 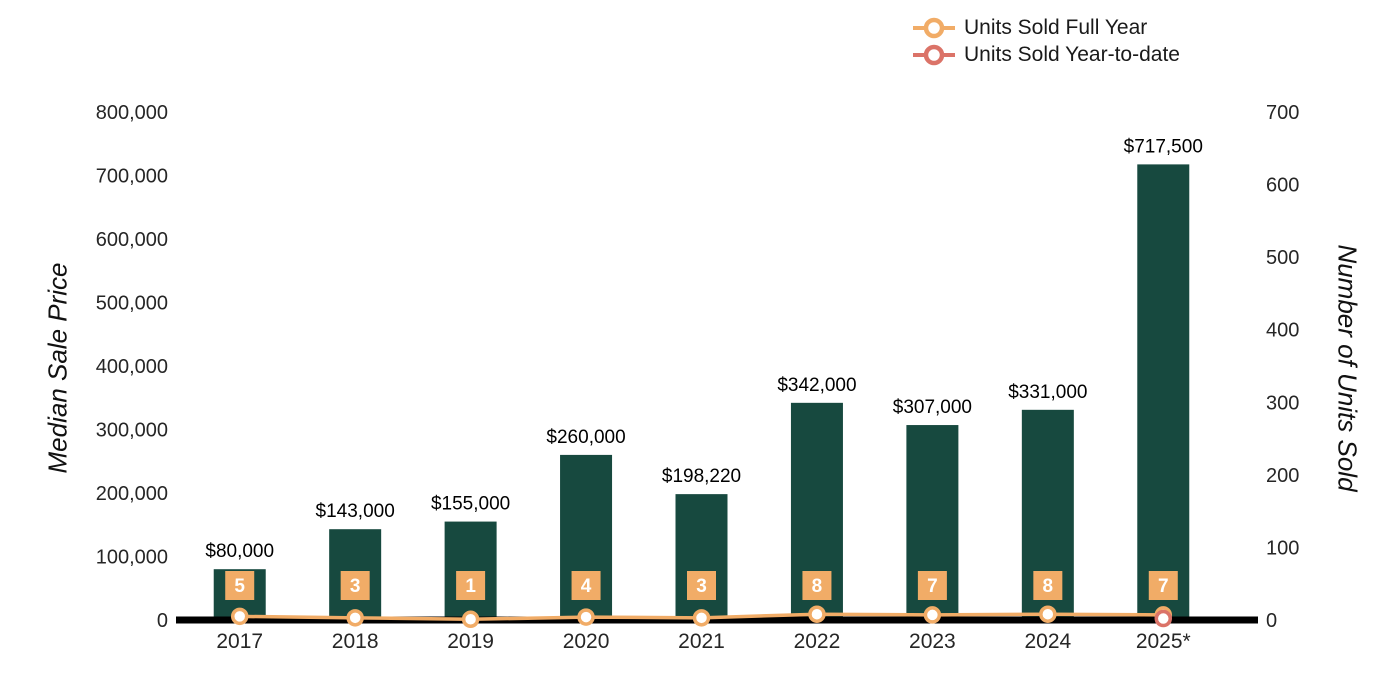 I want to click on y-left-tick-label: 600,000, so click(x=132, y=240).